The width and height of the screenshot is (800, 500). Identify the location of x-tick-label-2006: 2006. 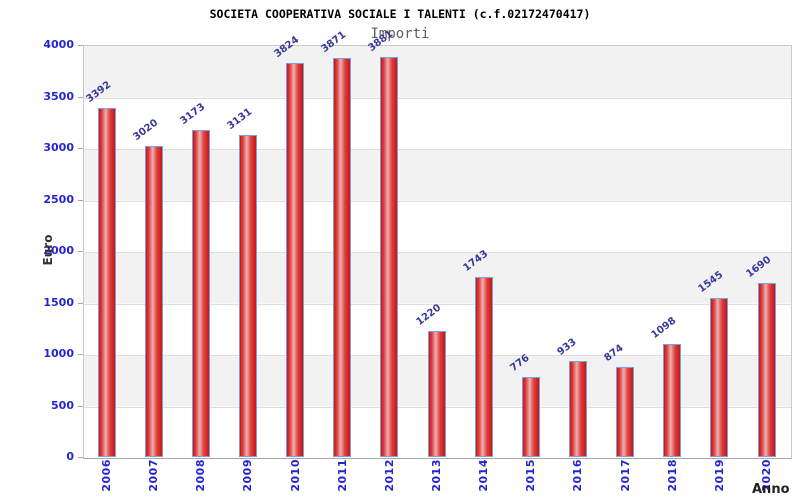
(107, 475).